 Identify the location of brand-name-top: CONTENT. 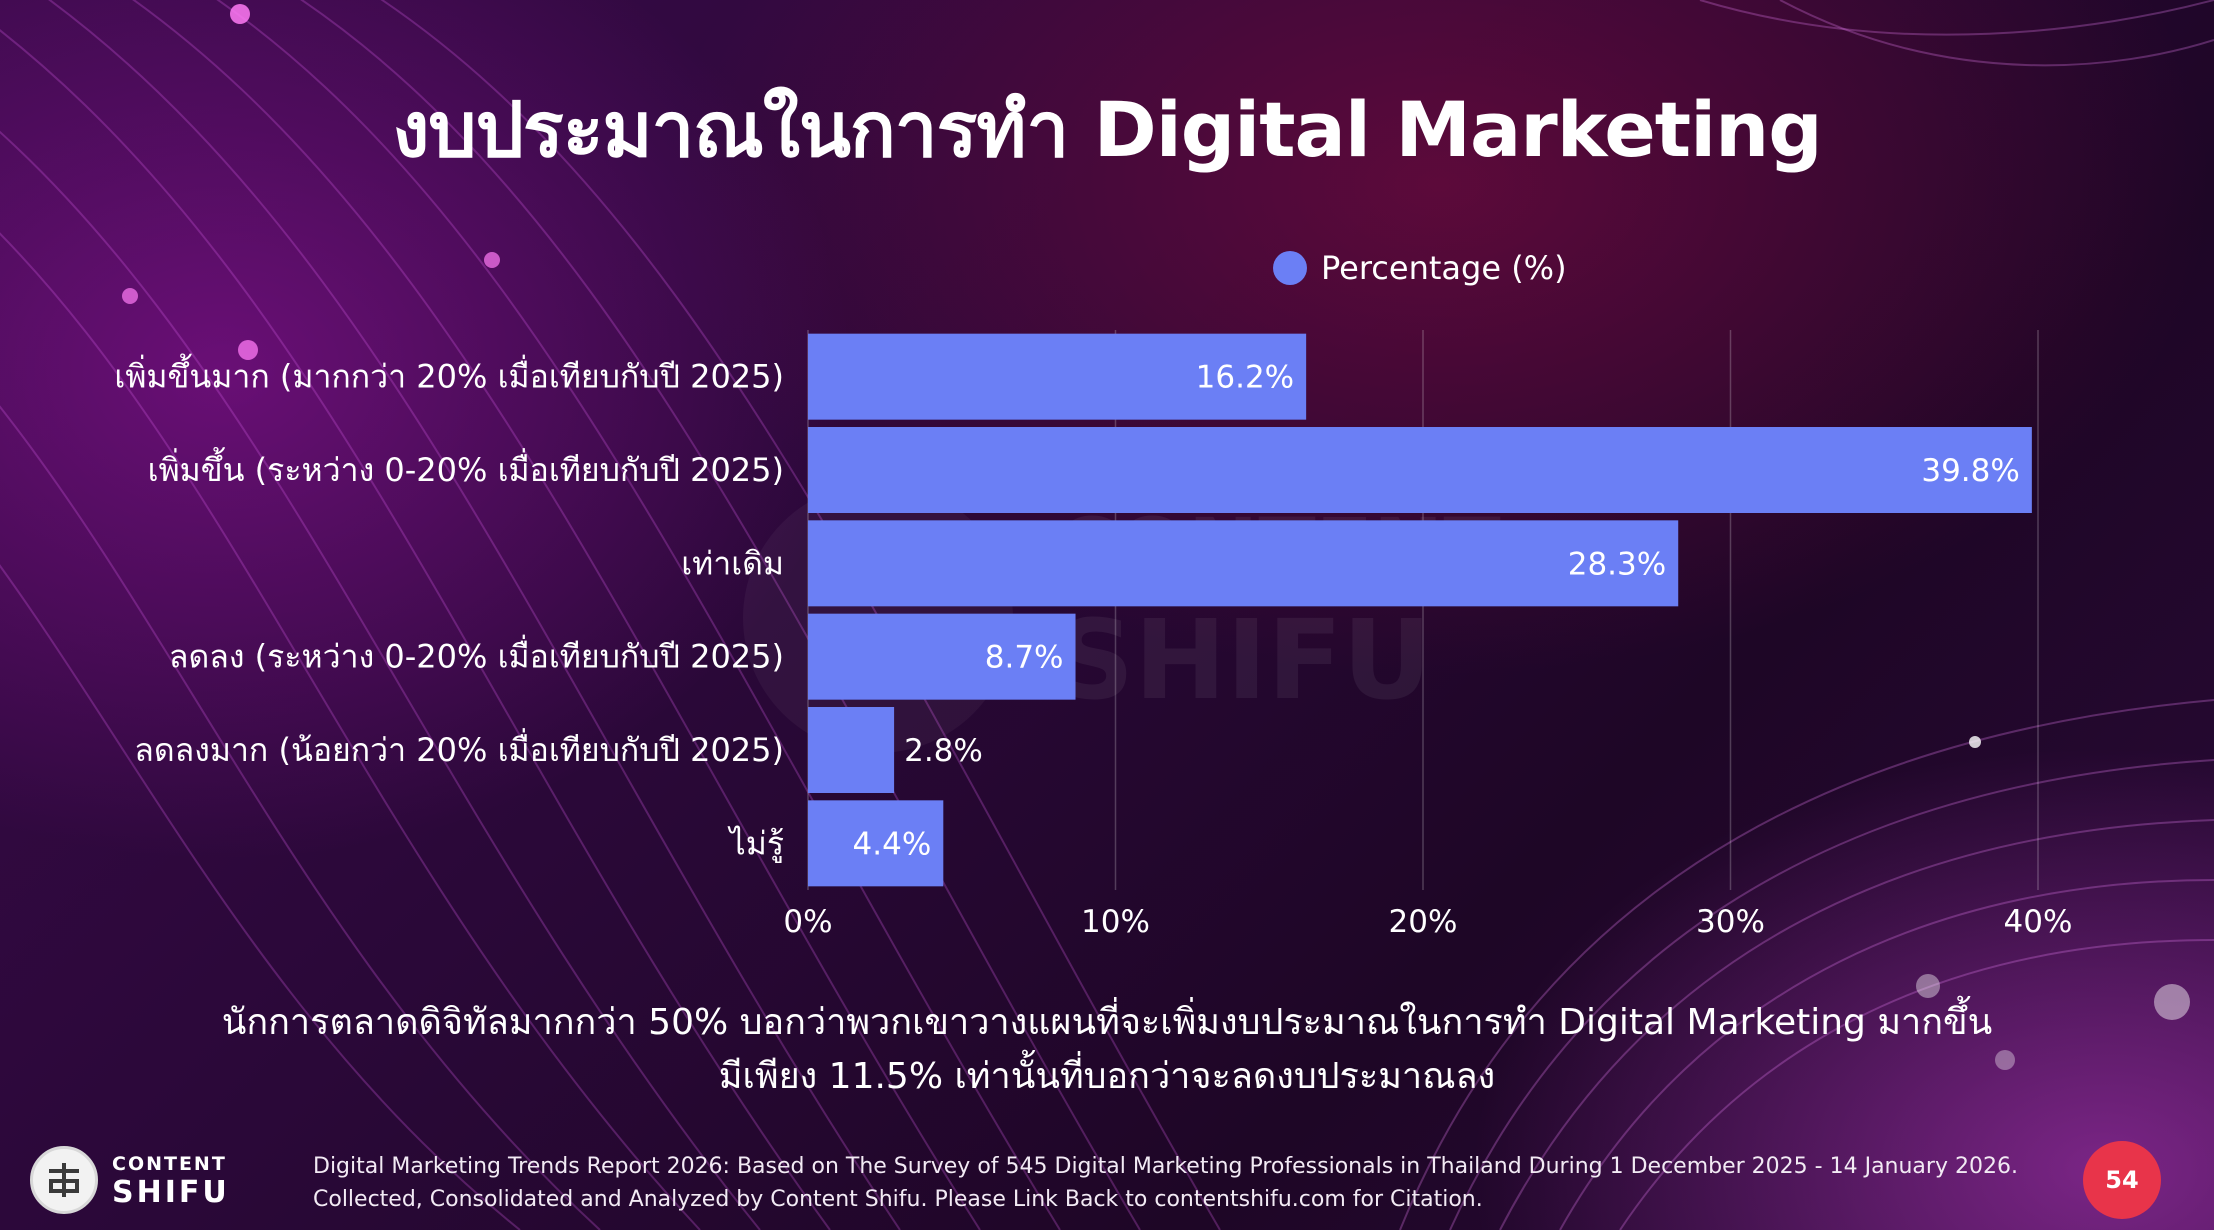
(169, 1164).